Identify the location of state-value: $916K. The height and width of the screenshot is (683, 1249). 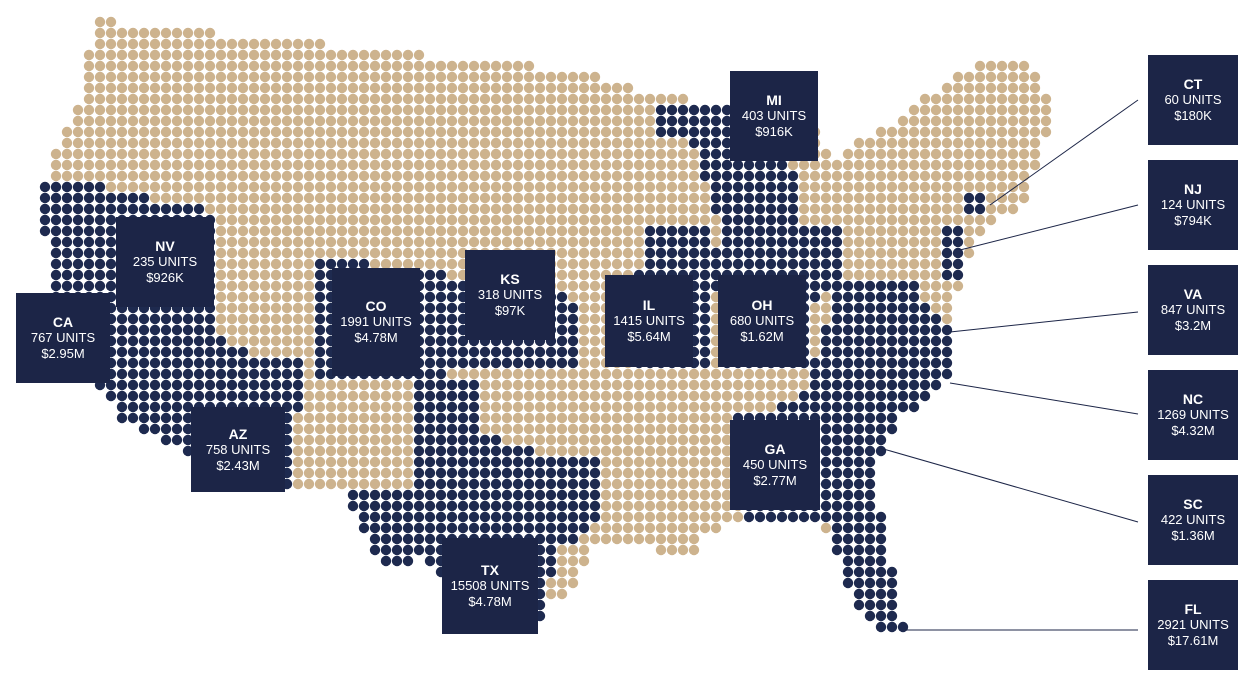
(774, 131).